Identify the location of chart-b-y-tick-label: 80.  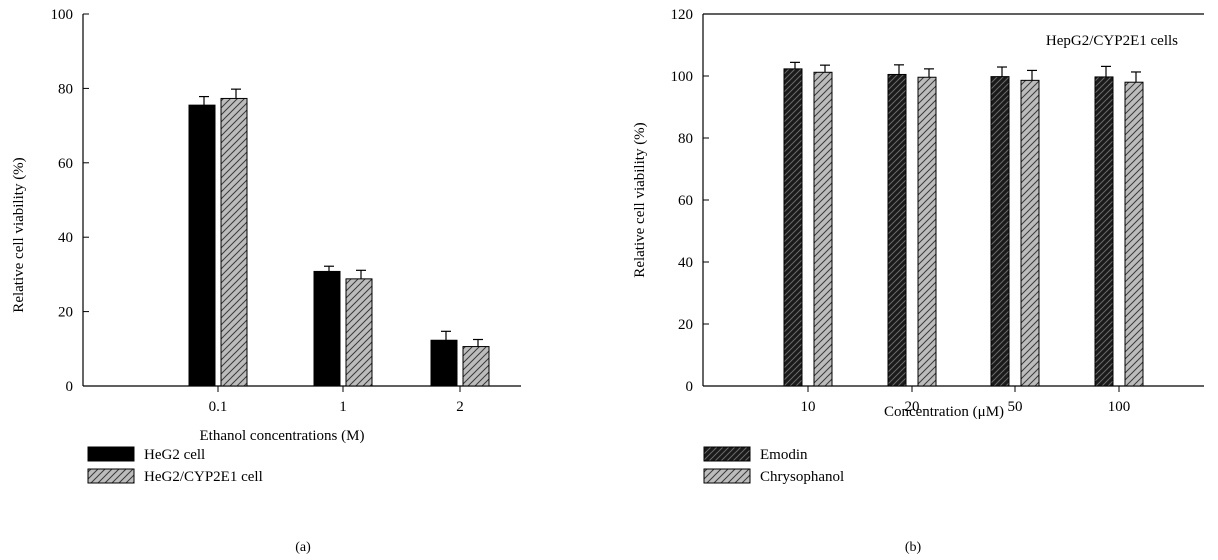
(685, 139).